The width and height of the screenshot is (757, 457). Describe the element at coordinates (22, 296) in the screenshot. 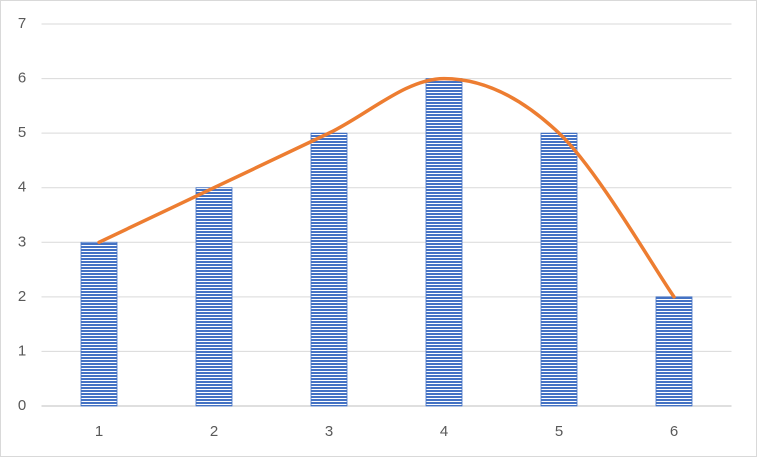

I see `y-tick-label: 2` at that location.